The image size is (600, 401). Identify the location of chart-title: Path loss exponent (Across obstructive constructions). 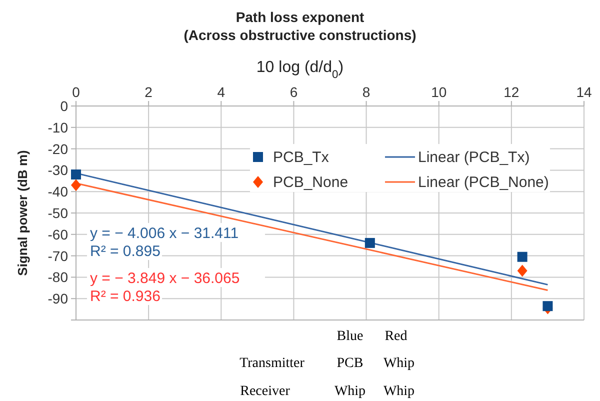
(300, 26).